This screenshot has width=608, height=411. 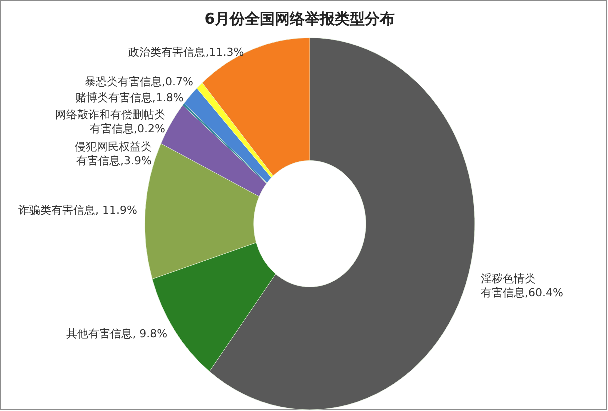 What do you see at coordinates (139, 82) in the screenshot?
I see `data-label: 暴恐类有害信息,0.7%` at bounding box center [139, 82].